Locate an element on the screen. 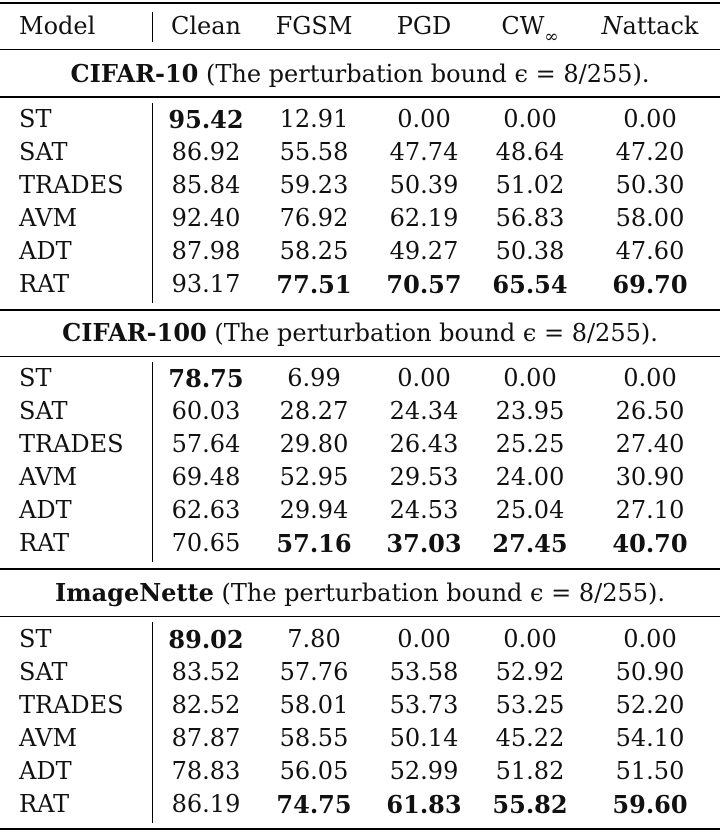 The height and width of the screenshot is (834, 720). cell-fgsm: 59.23 is located at coordinates (314, 185).